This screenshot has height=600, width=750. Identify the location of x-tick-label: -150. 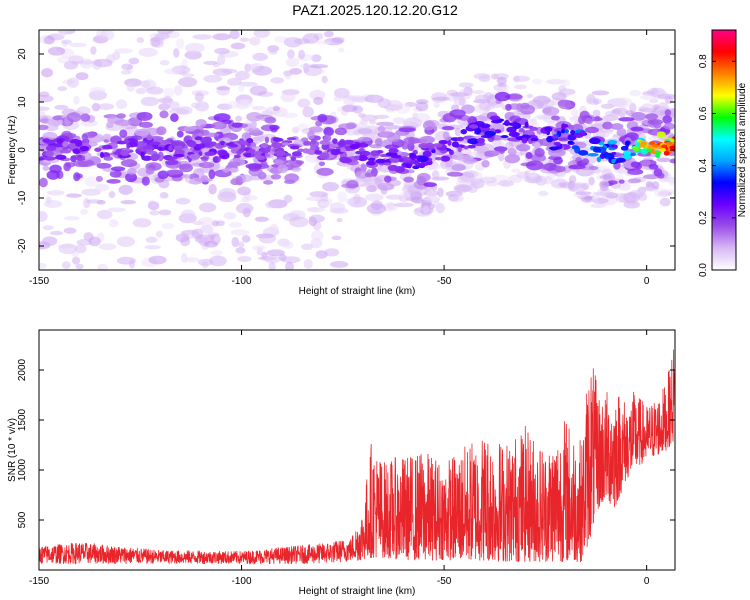
(39, 281).